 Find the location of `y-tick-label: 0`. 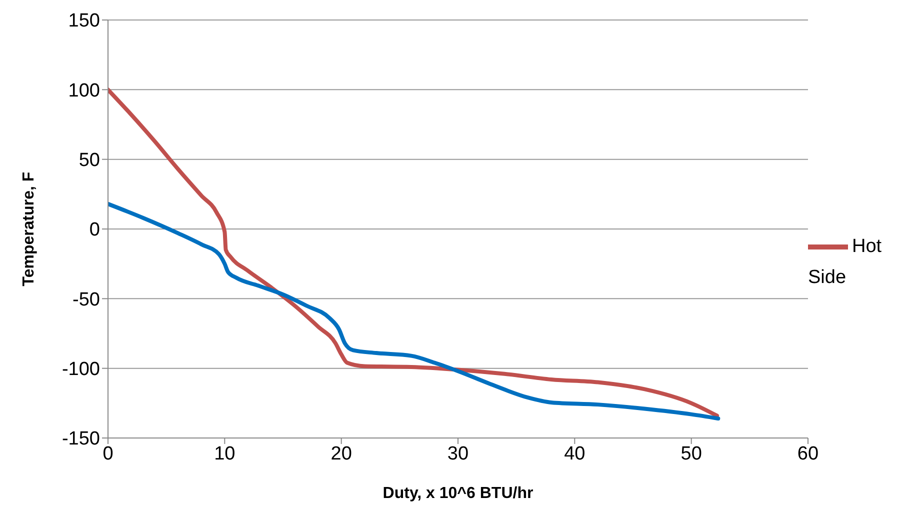

y-tick-label: 0 is located at coordinates (94, 230).